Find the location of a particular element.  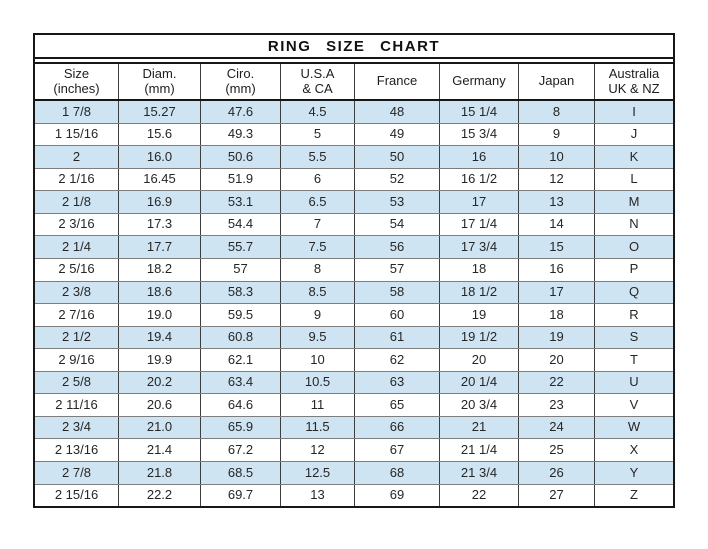

cell: 17 is located at coordinates (479, 202).